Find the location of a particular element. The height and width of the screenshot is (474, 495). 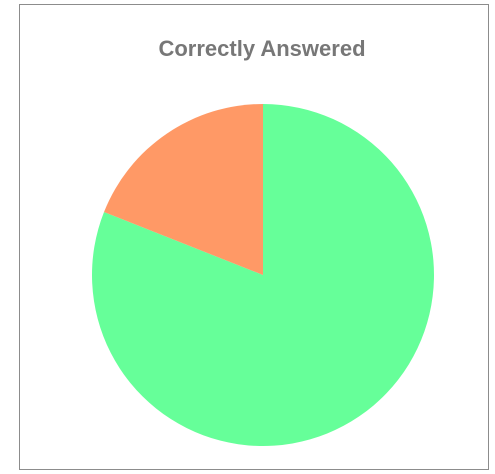

chart-title: Correctly Answered is located at coordinates (261, 48).